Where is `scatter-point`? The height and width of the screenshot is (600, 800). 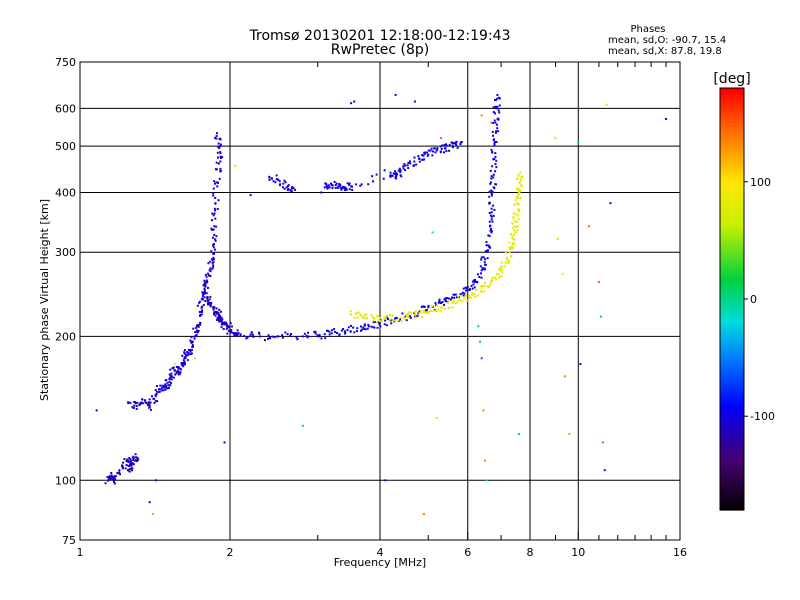
scatter-point is located at coordinates (478, 326).